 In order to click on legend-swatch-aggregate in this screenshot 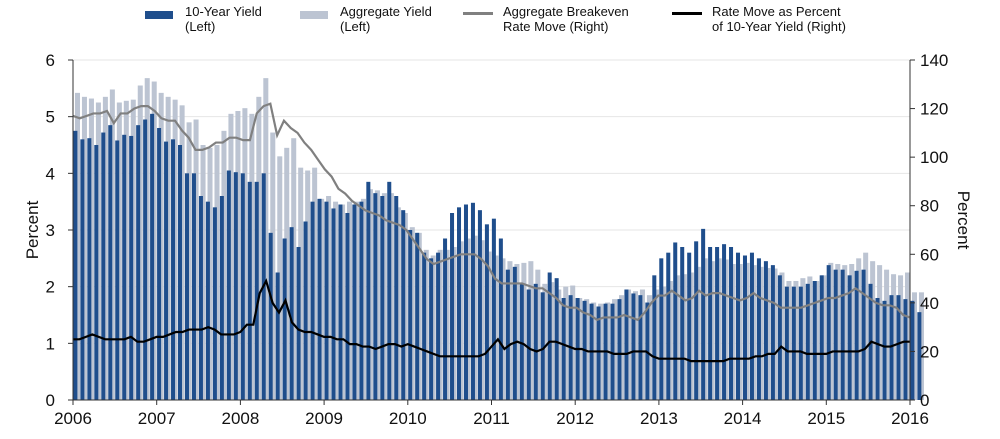, I will do `click(314, 15)`.